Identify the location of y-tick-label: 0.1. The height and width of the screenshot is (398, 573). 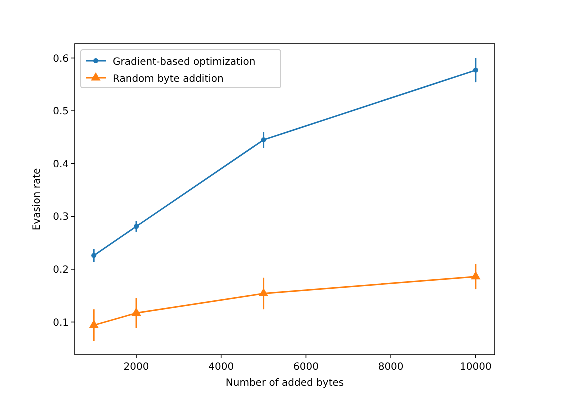
(61, 323).